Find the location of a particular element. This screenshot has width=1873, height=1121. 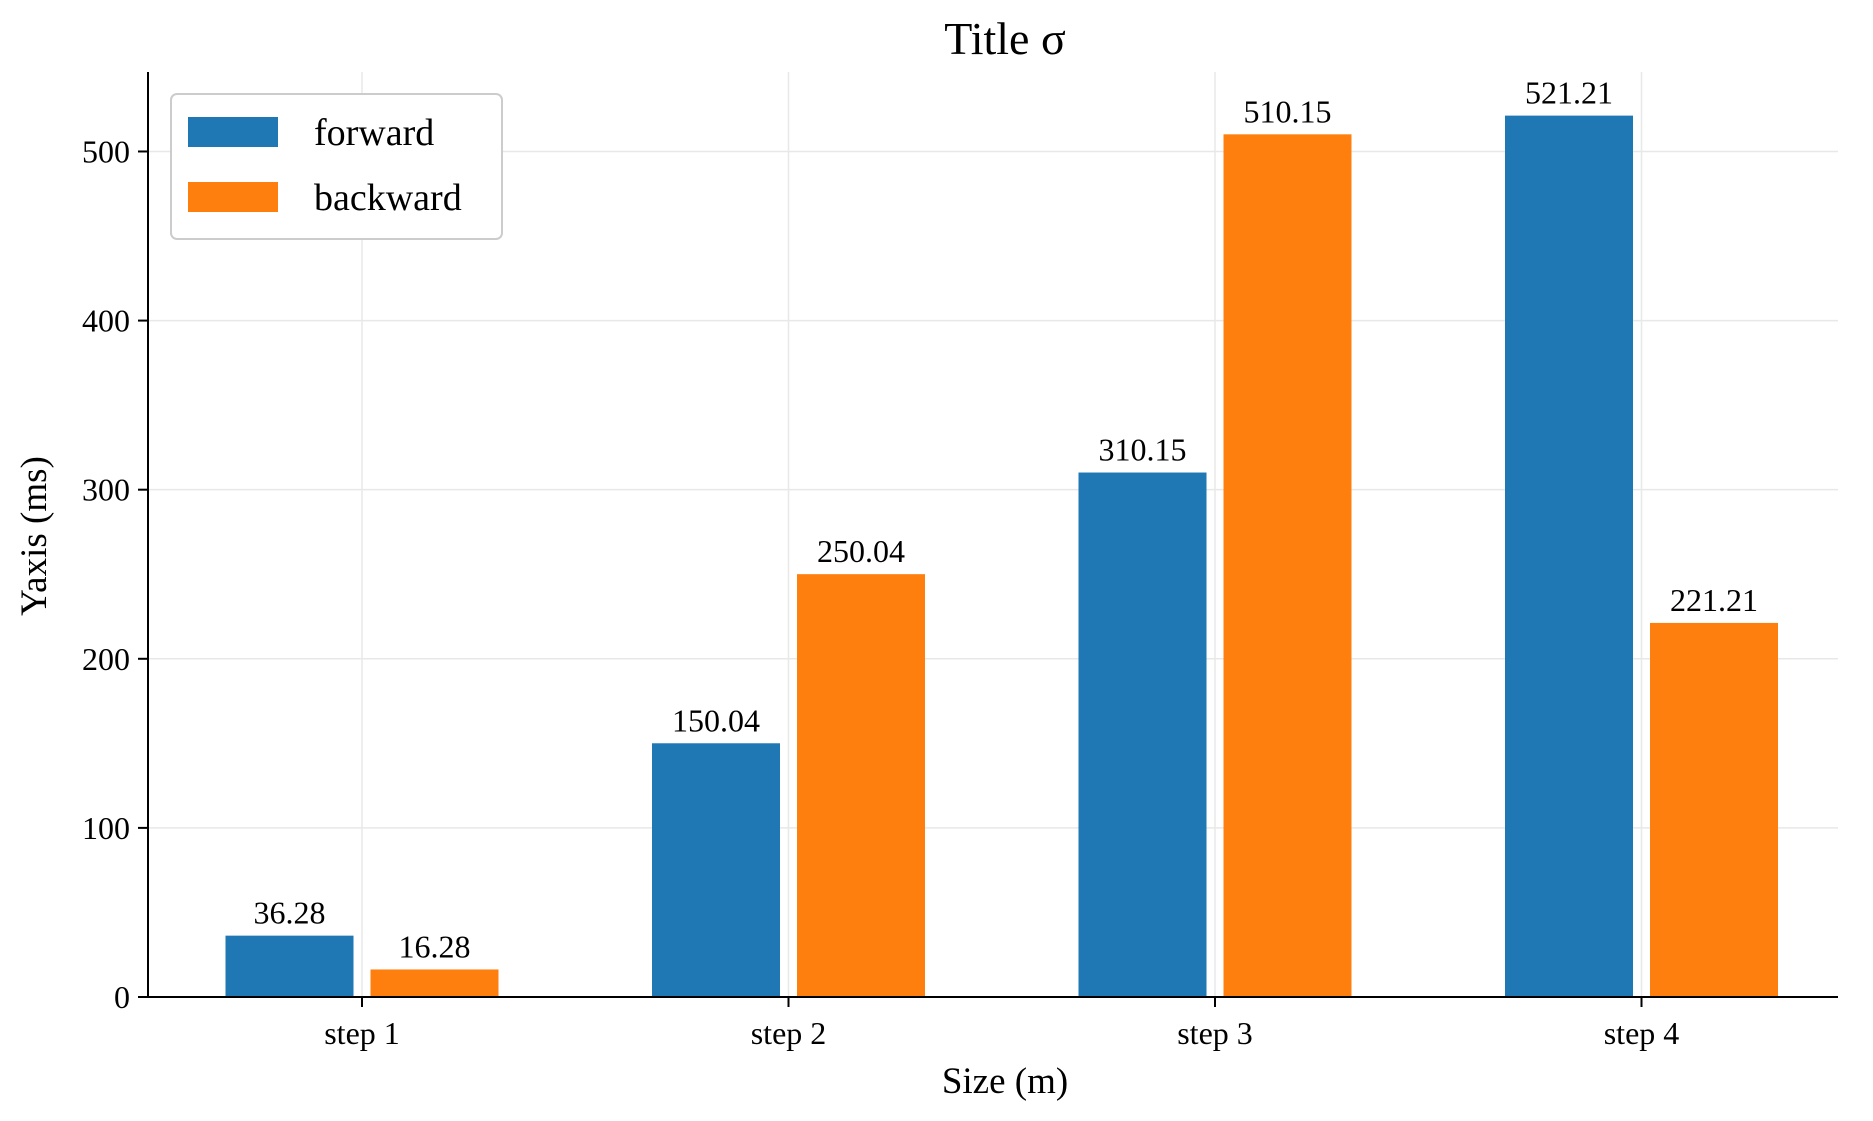

data-label-forward-1: 36.28 is located at coordinates (290, 913).